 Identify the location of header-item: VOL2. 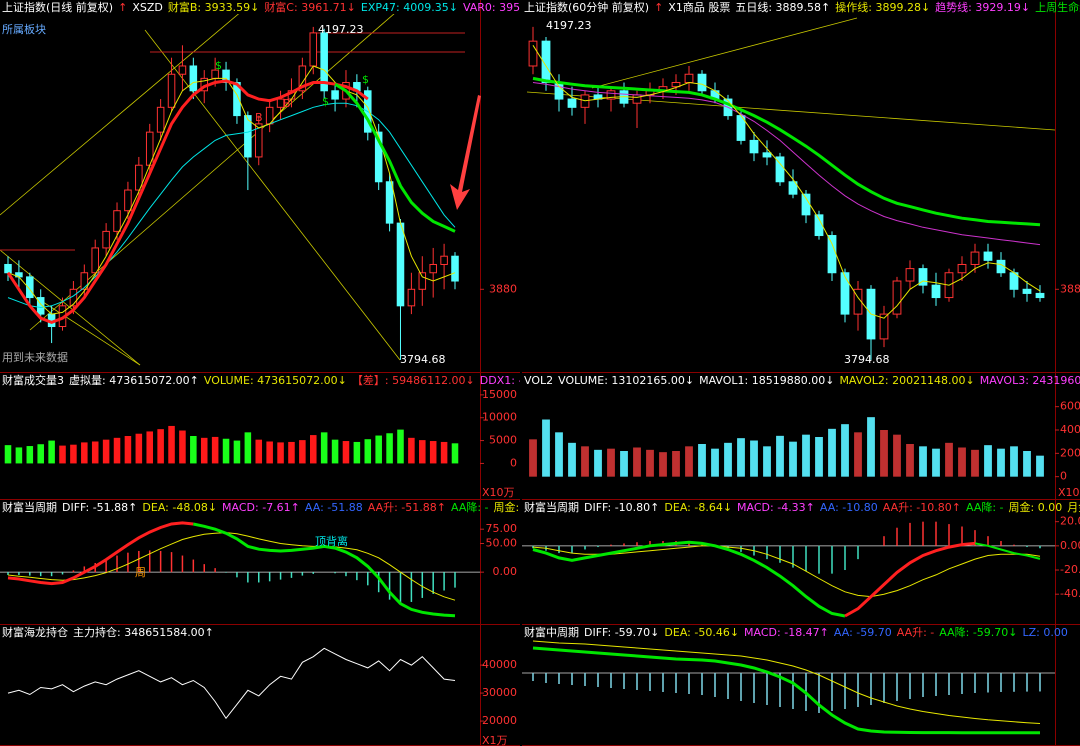
(538, 380).